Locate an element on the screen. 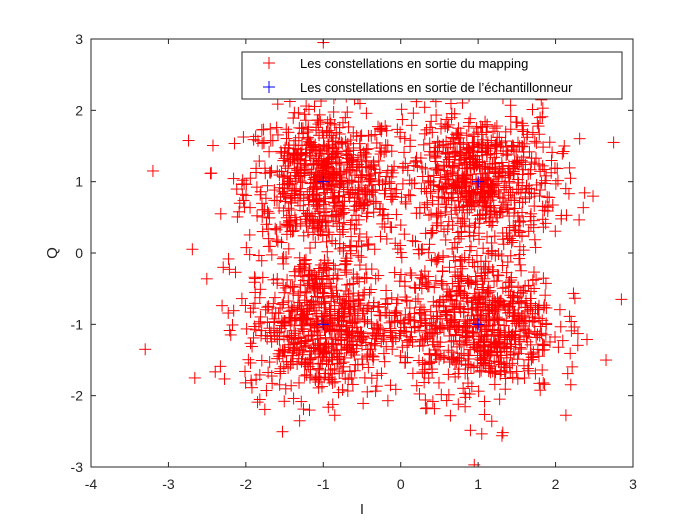  x-axis-label: I is located at coordinates (362, 509).